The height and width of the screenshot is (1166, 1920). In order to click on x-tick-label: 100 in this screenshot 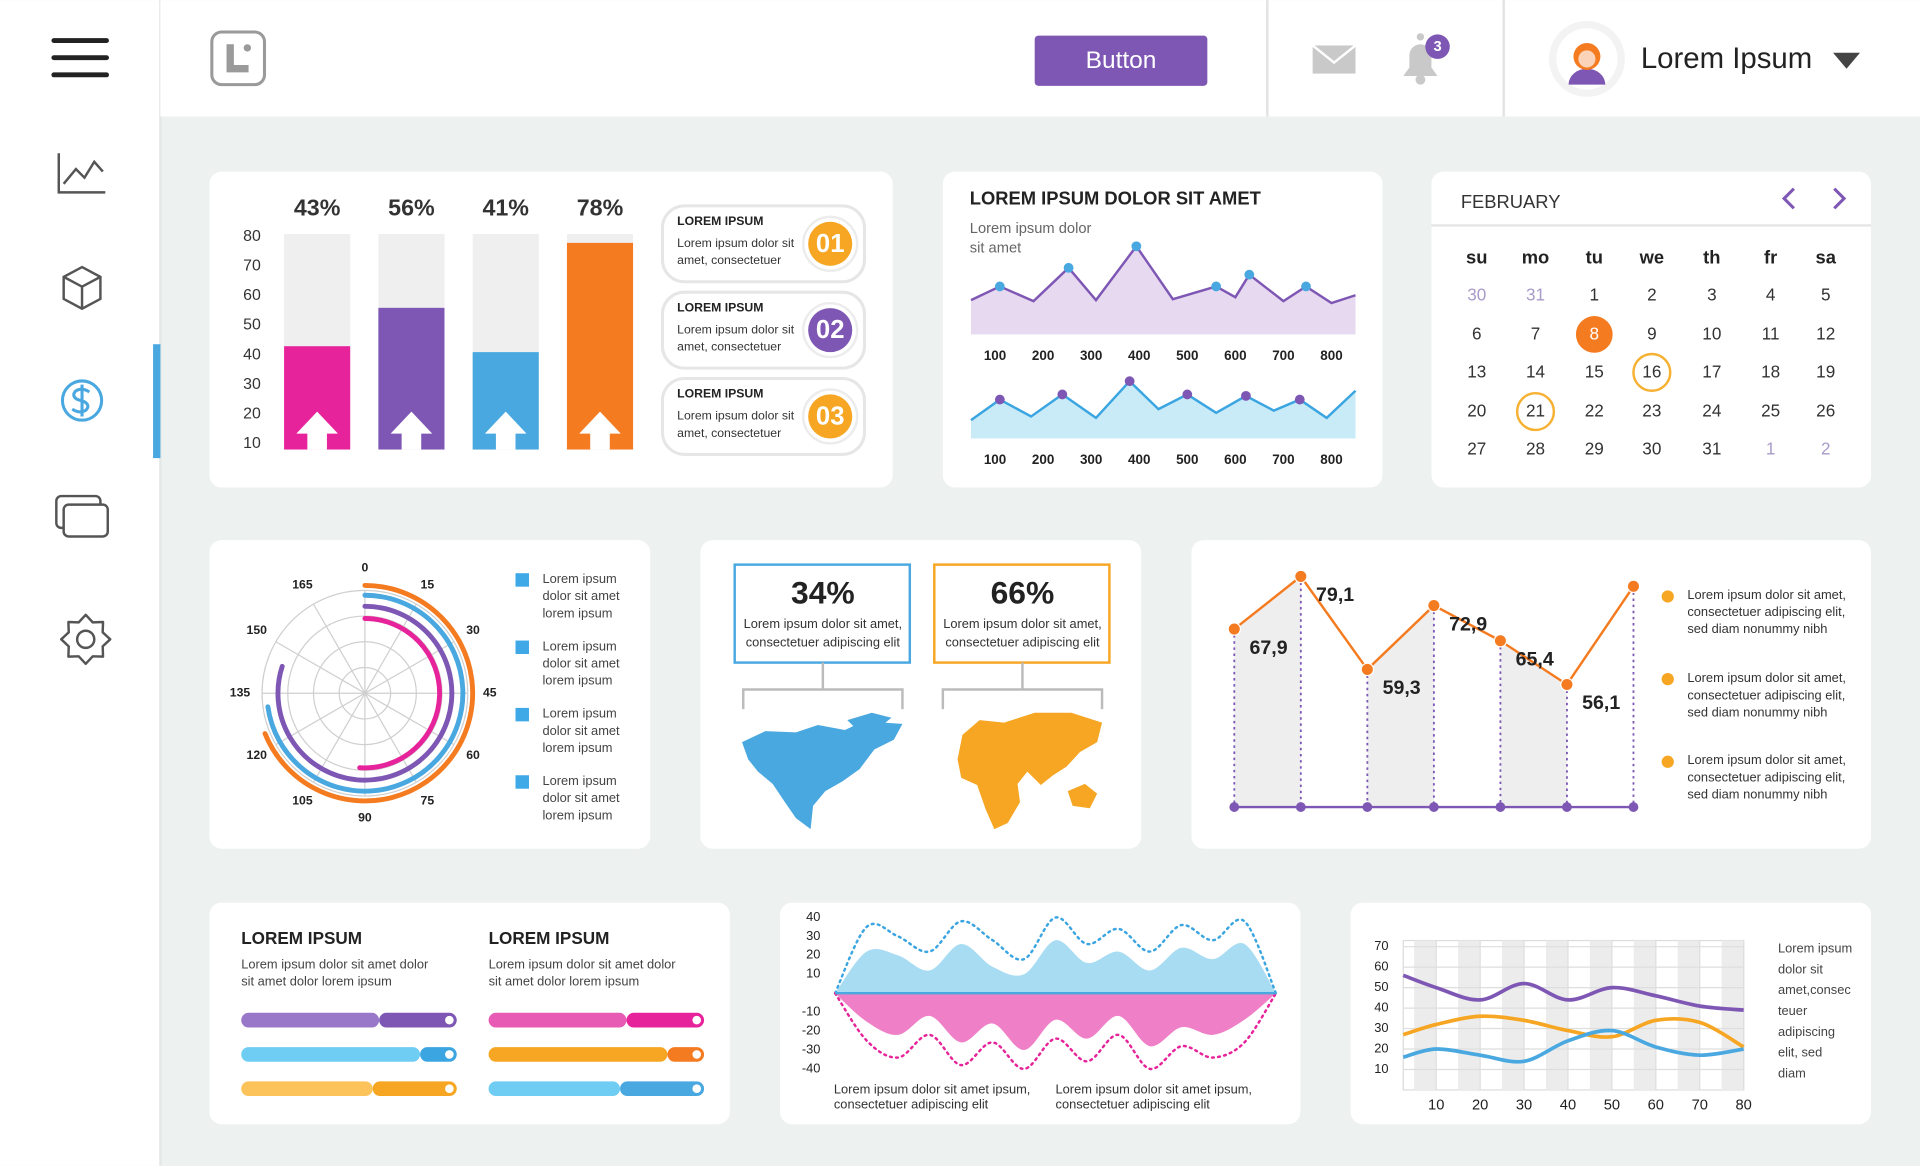, I will do `click(995, 459)`.